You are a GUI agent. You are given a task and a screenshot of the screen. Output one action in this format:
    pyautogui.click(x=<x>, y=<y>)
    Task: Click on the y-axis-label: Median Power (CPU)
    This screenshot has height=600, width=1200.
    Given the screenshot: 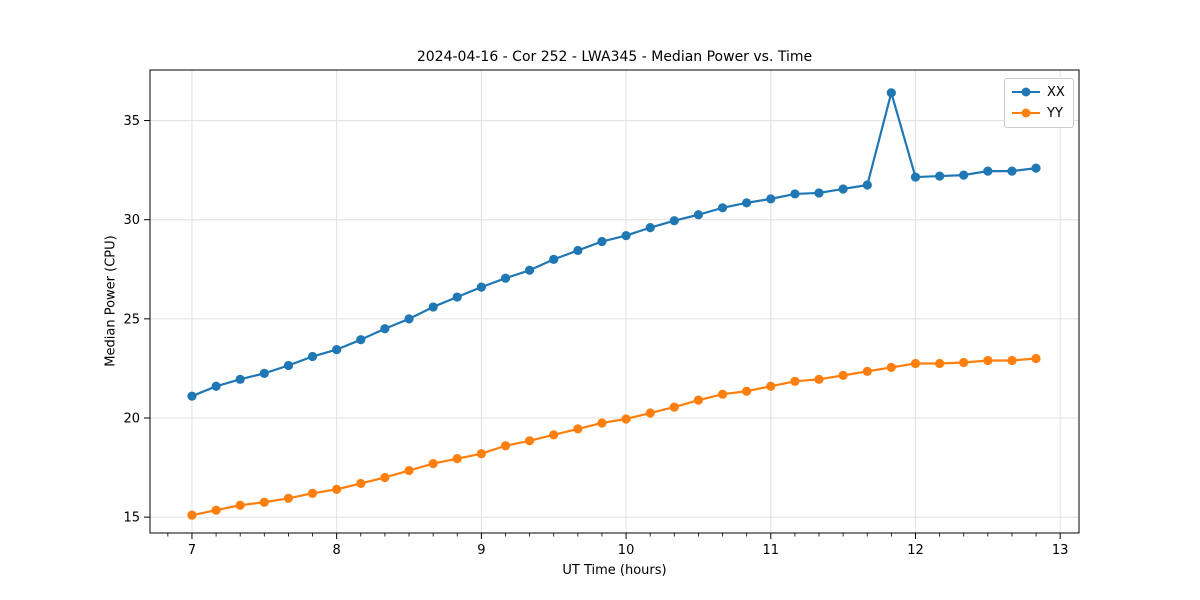 What is the action you would take?
    pyautogui.click(x=111, y=301)
    